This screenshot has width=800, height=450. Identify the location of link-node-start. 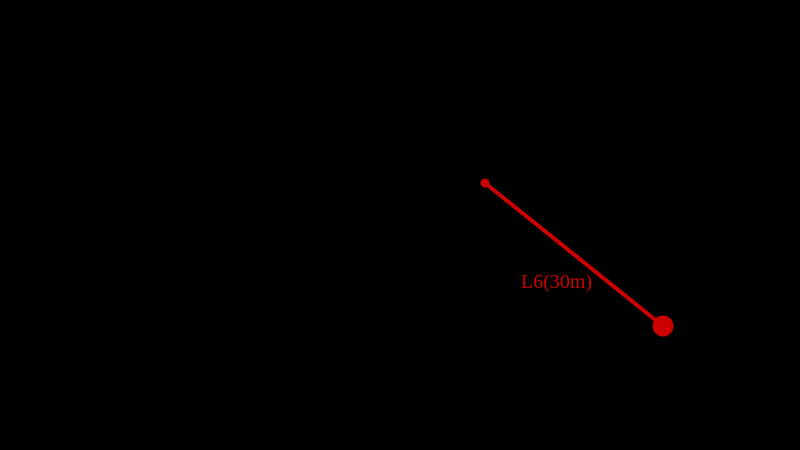
(485, 183).